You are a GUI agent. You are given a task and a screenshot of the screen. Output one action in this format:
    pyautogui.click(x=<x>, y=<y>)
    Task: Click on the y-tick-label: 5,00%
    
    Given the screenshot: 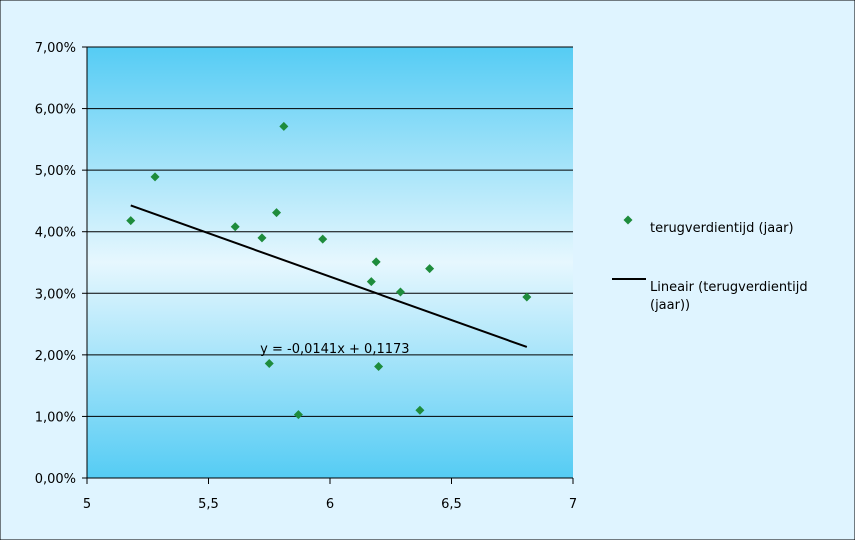 What is the action you would take?
    pyautogui.click(x=55, y=171)
    